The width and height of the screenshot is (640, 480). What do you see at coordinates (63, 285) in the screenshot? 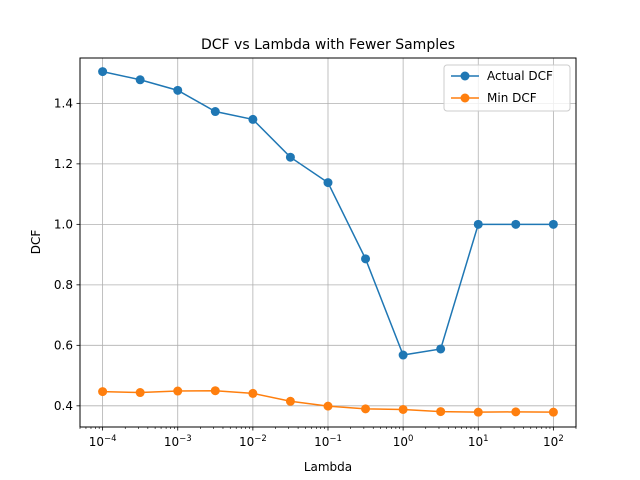
I see `y-tick-label: 0.8` at bounding box center [63, 285].